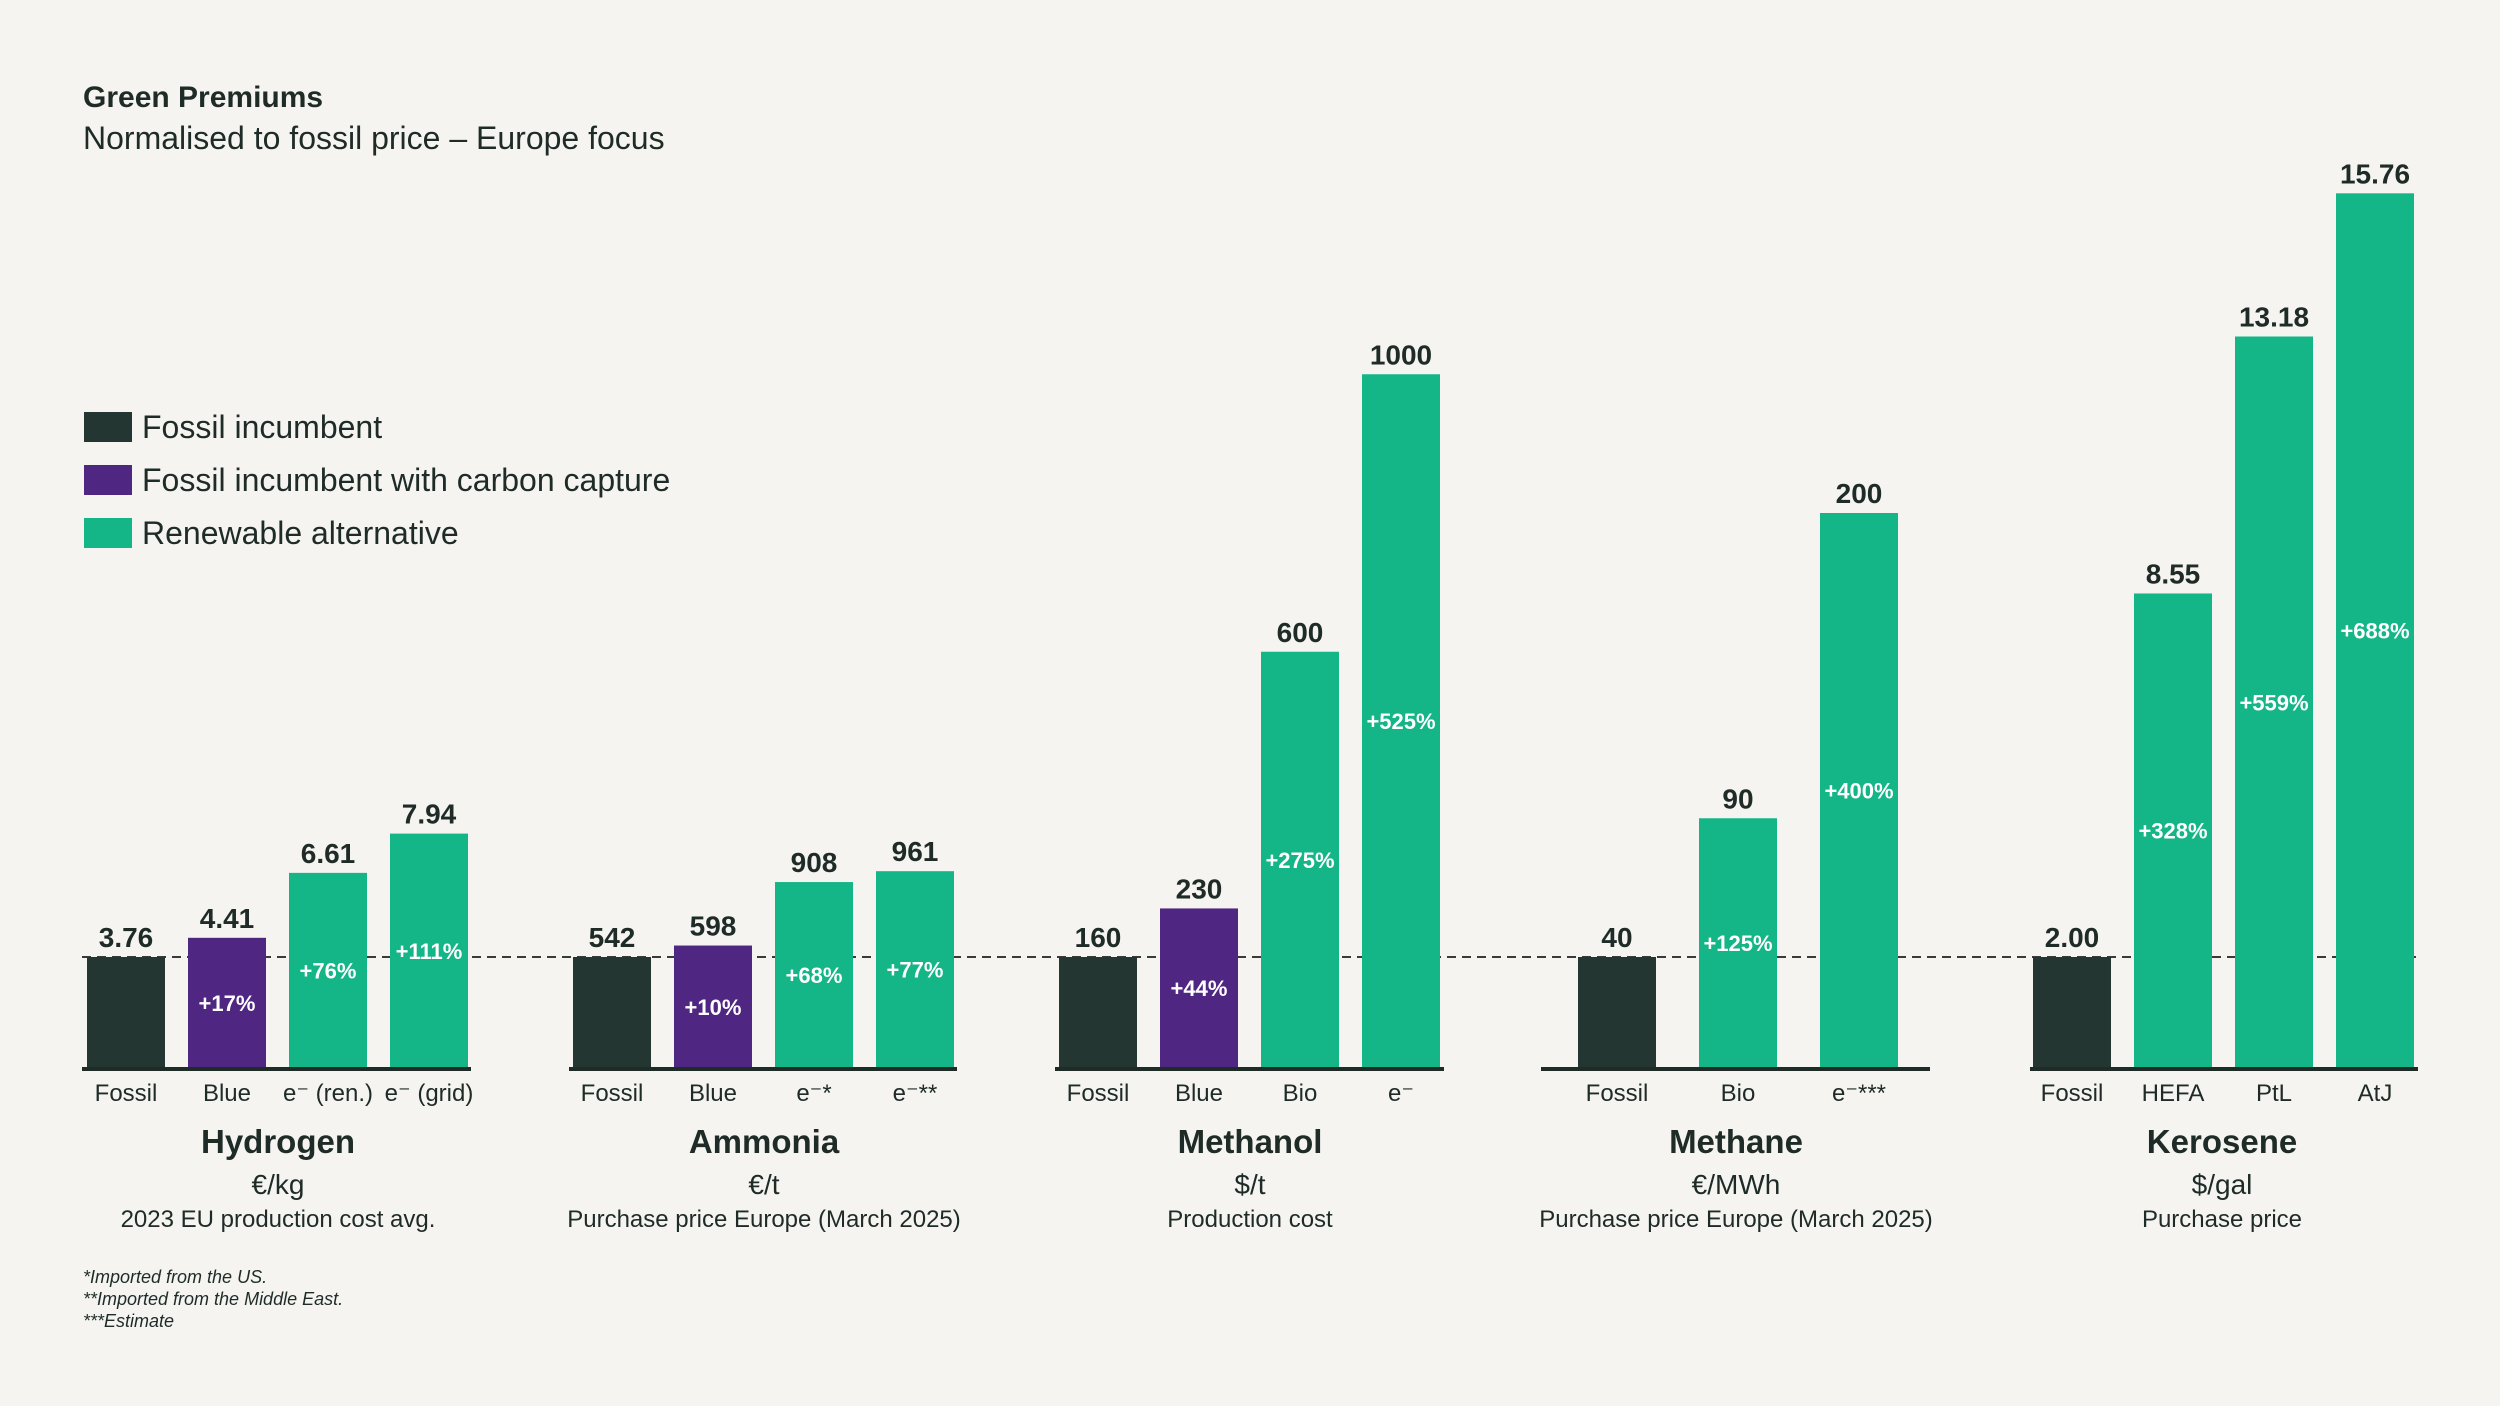 This screenshot has width=2500, height=1406. What do you see at coordinates (1401, 1093) in the screenshot?
I see `category-label: e⁻` at bounding box center [1401, 1093].